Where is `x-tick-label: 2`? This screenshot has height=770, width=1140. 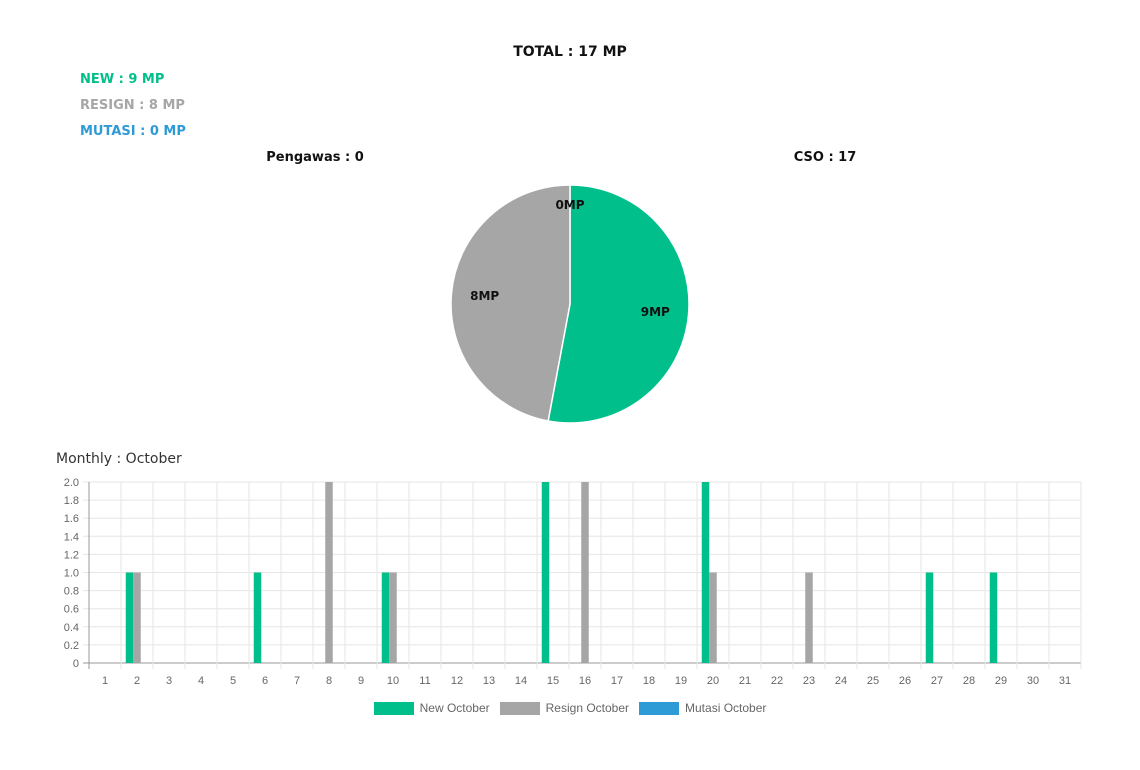 x-tick-label: 2 is located at coordinates (137, 681).